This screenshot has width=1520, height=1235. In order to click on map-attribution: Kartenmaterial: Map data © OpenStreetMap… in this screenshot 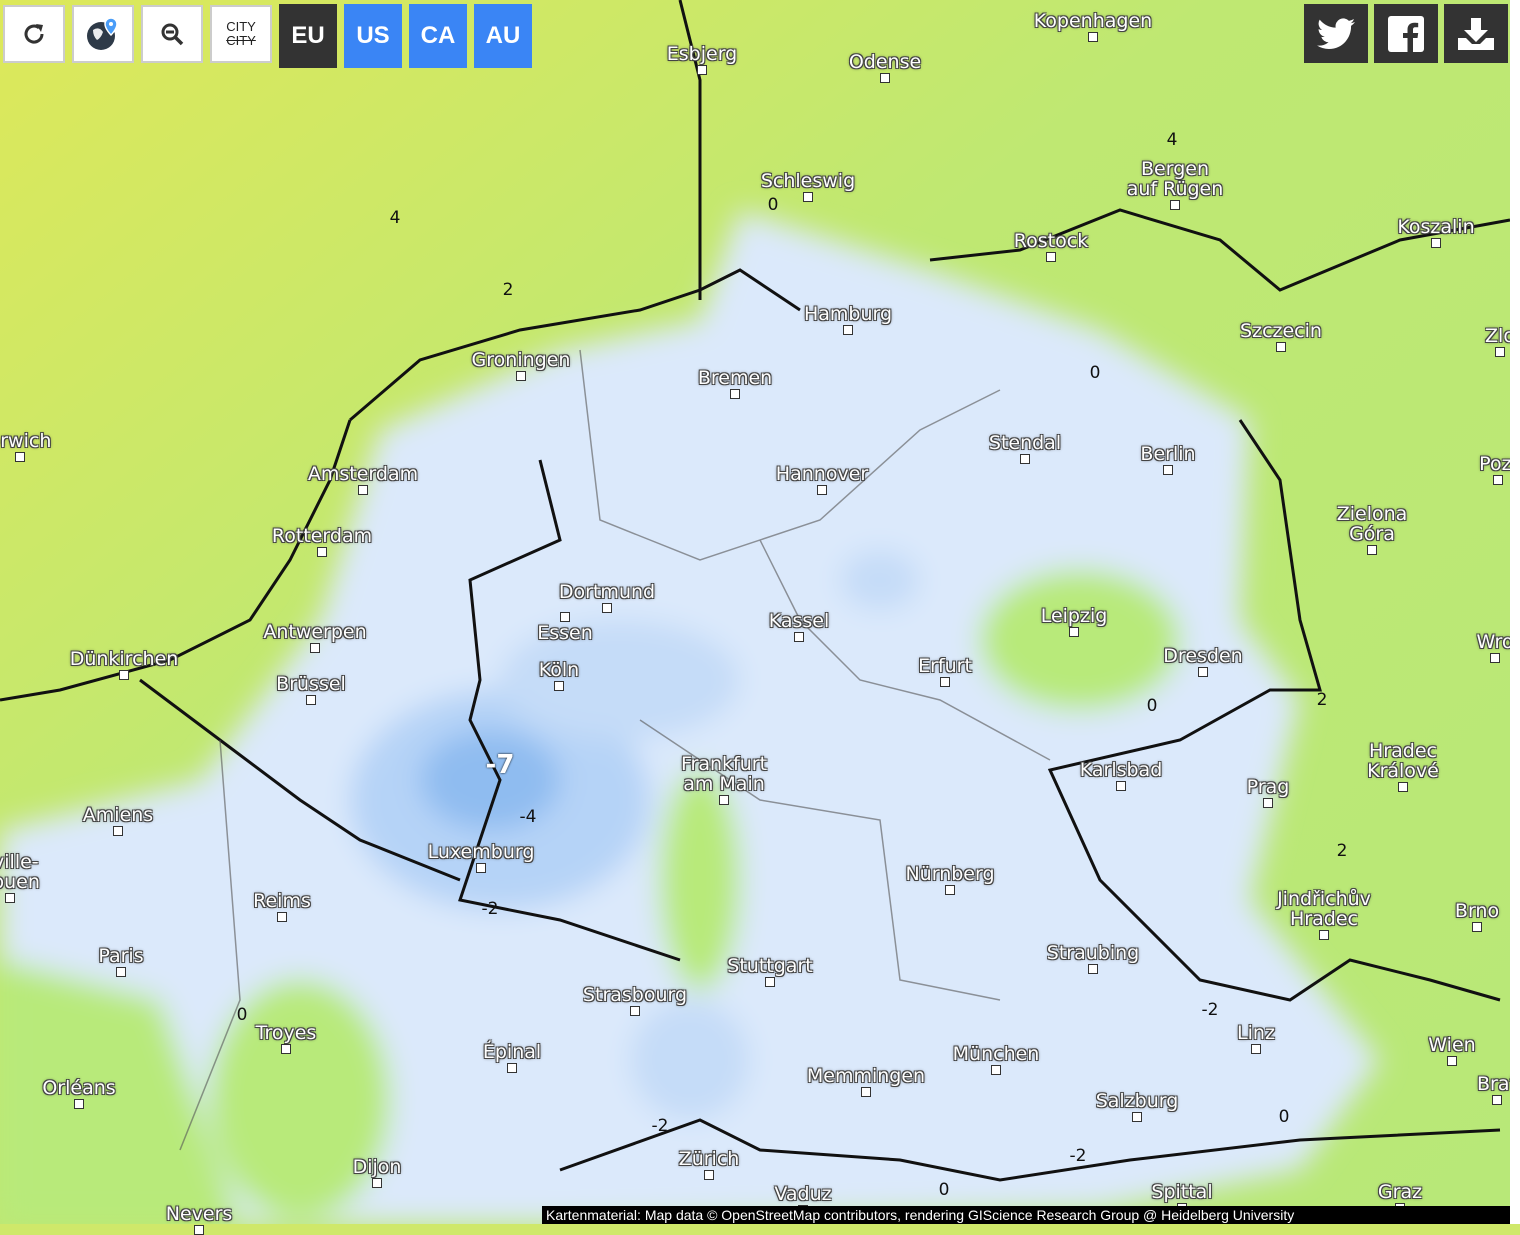, I will do `click(1026, 1215)`.